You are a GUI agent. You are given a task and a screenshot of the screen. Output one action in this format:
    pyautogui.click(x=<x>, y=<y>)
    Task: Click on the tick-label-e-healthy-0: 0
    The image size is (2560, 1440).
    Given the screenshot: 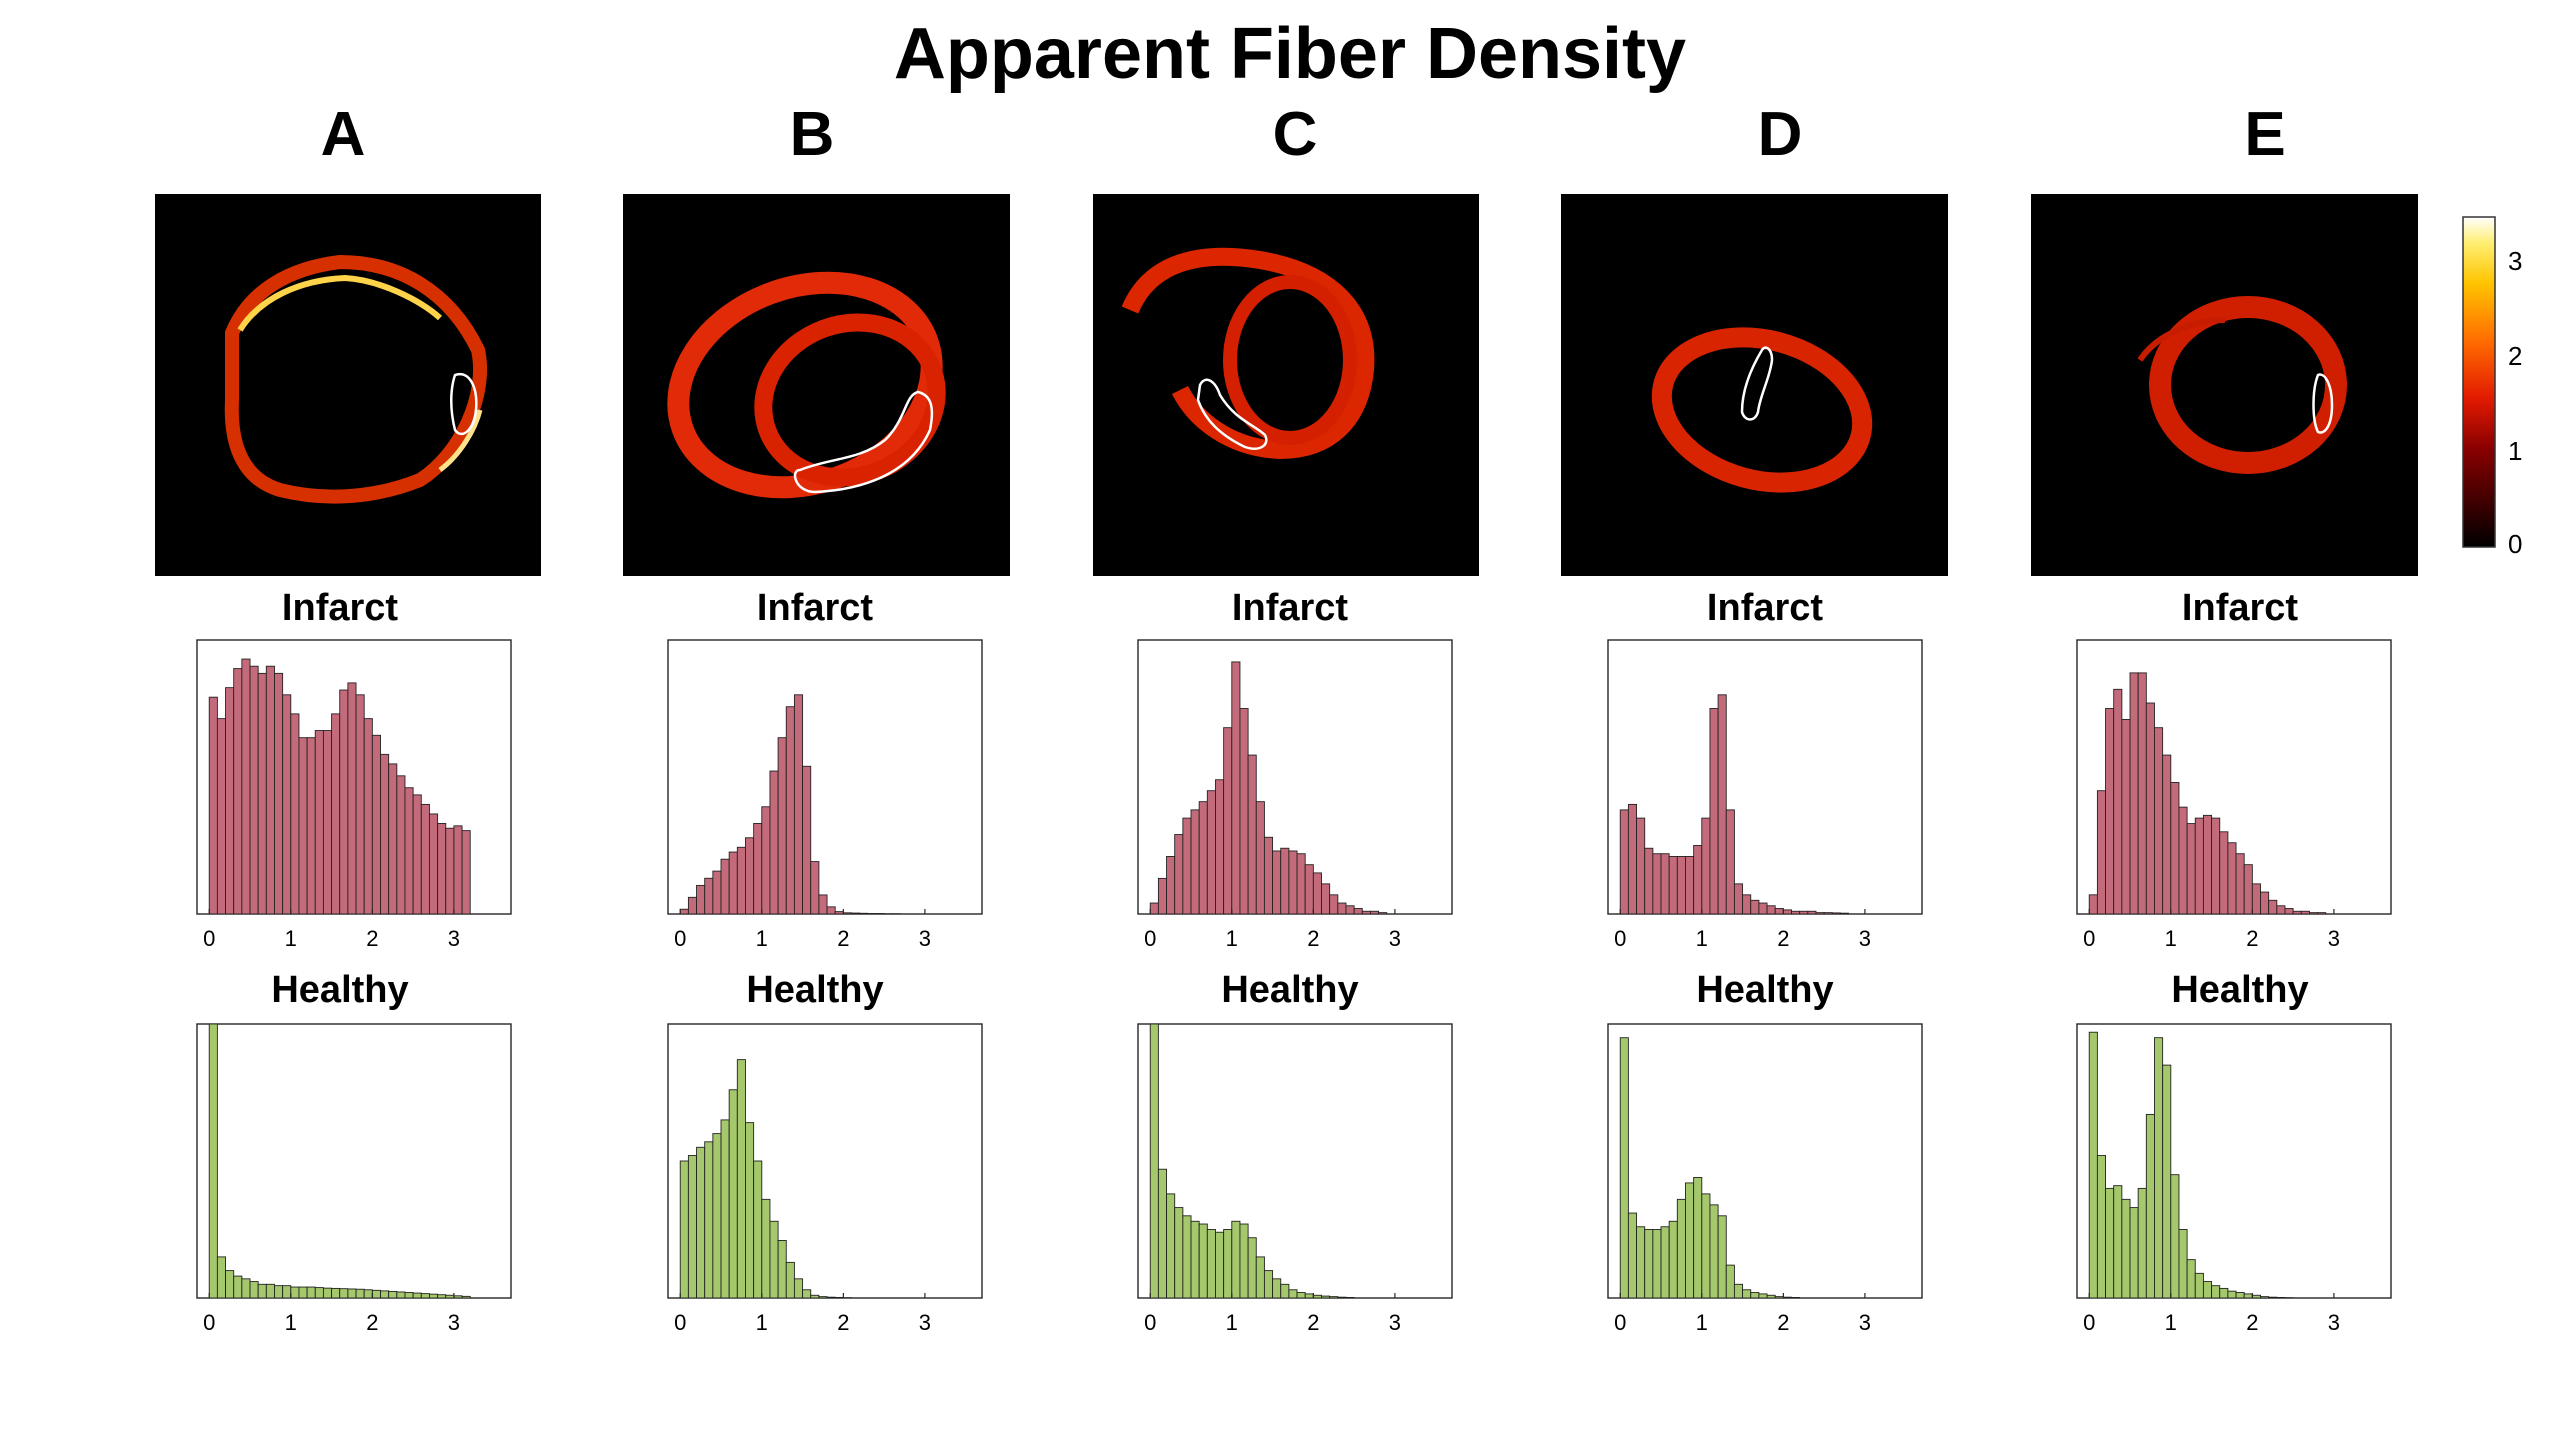 What is the action you would take?
    pyautogui.click(x=2089, y=1322)
    